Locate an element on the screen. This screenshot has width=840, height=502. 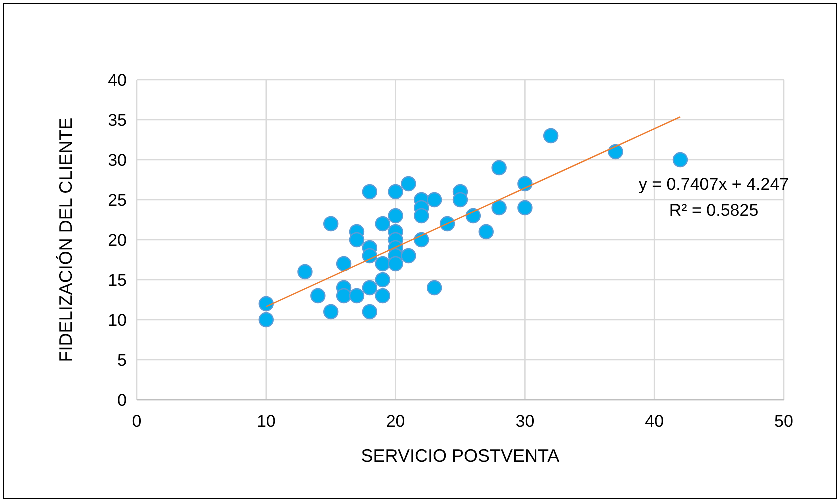
annotation: R² = 0.5825 is located at coordinates (714, 210).